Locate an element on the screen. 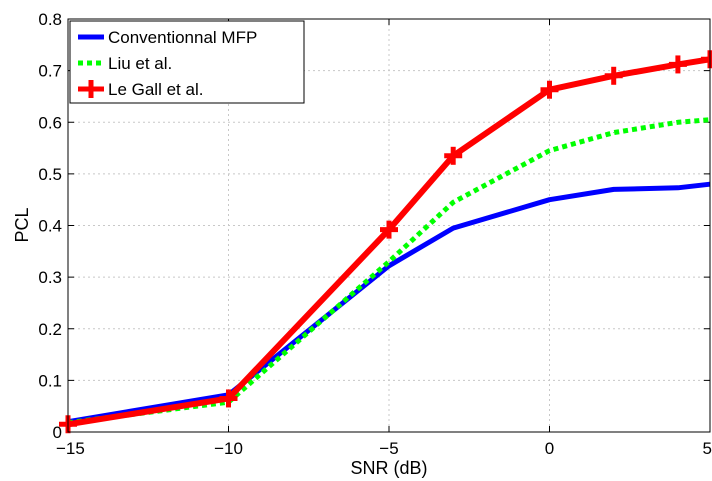 The height and width of the screenshot is (481, 712). x-tick-label: −10 is located at coordinates (228, 448).